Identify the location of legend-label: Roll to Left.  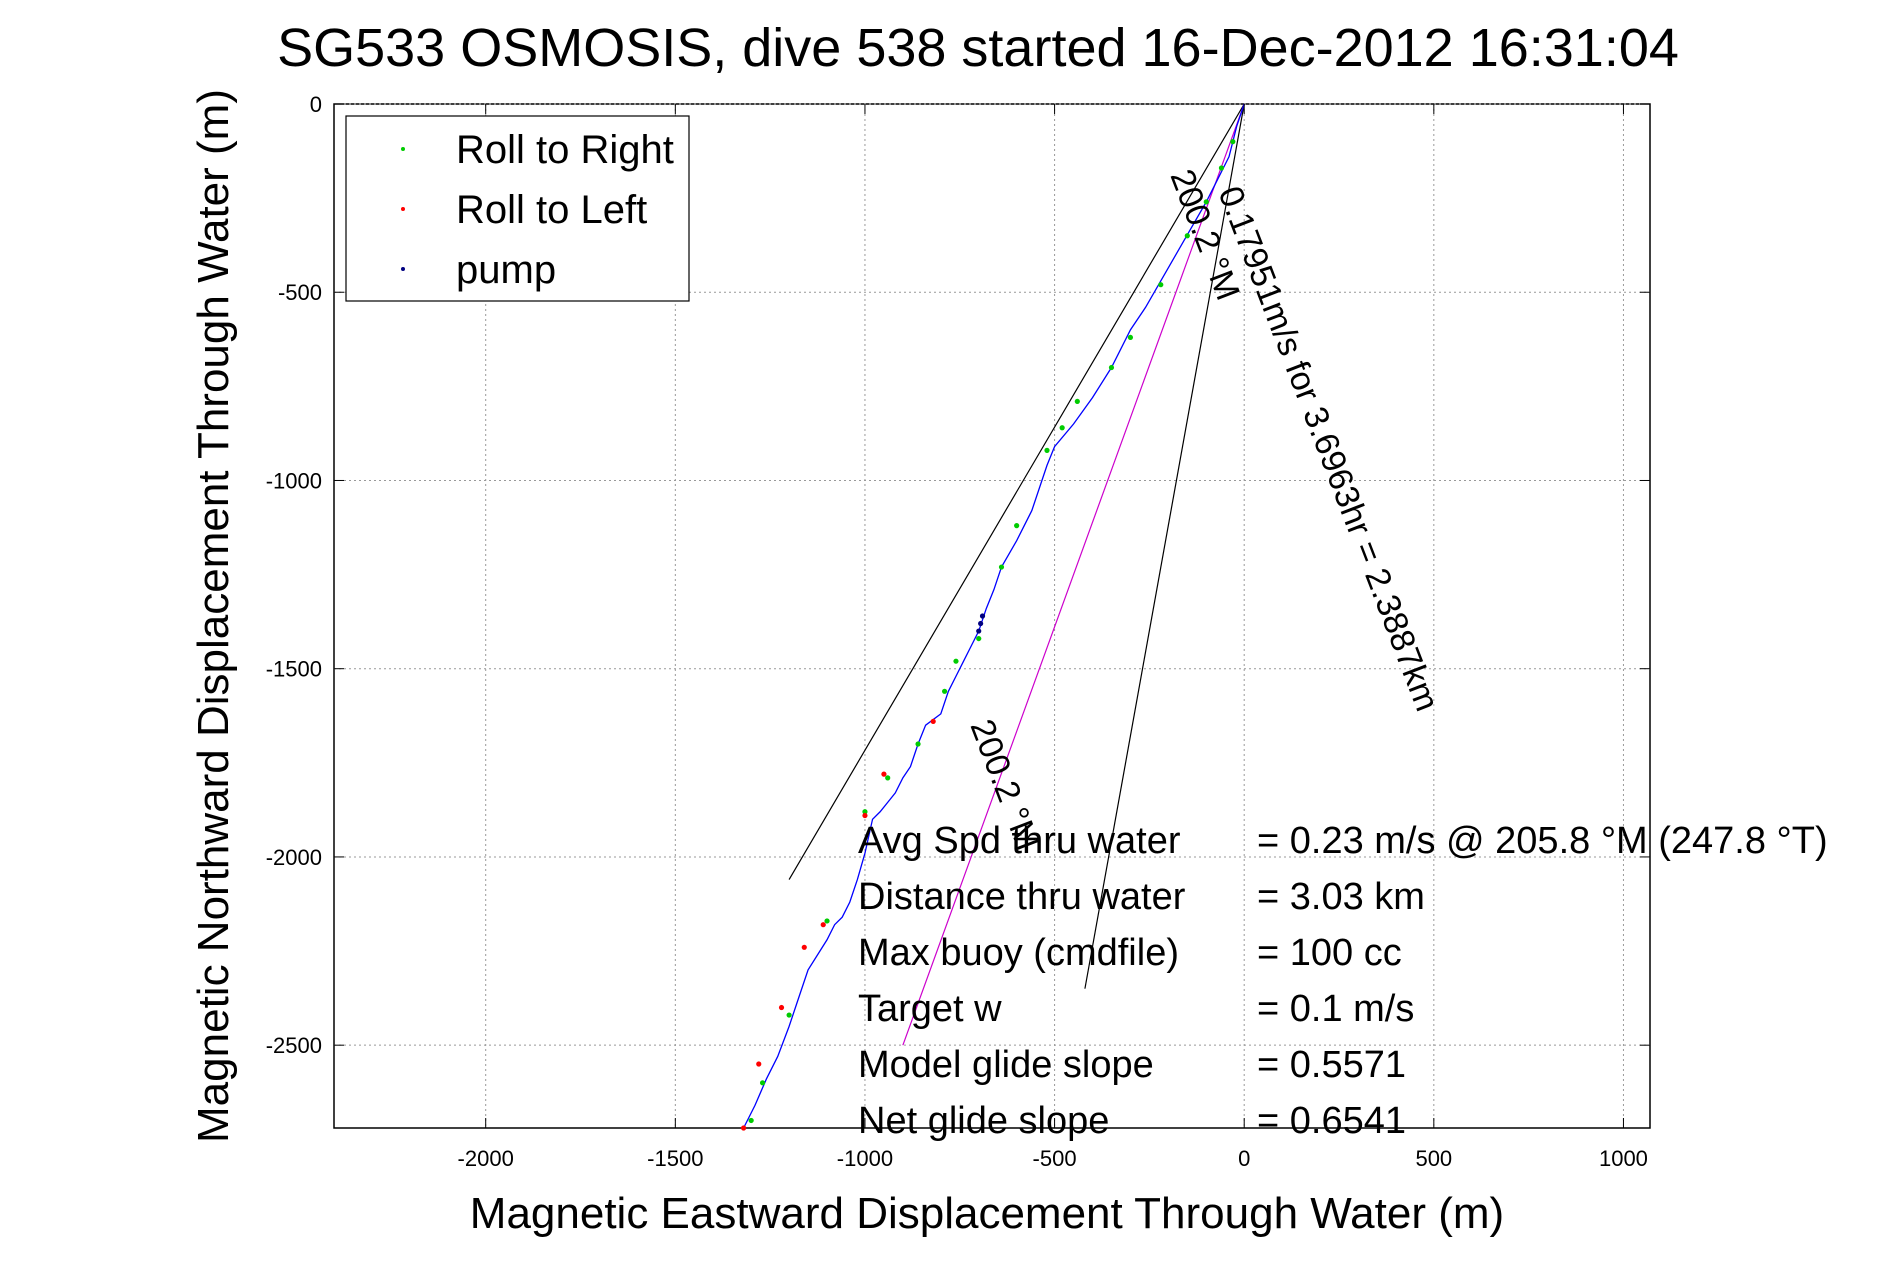
(551, 210).